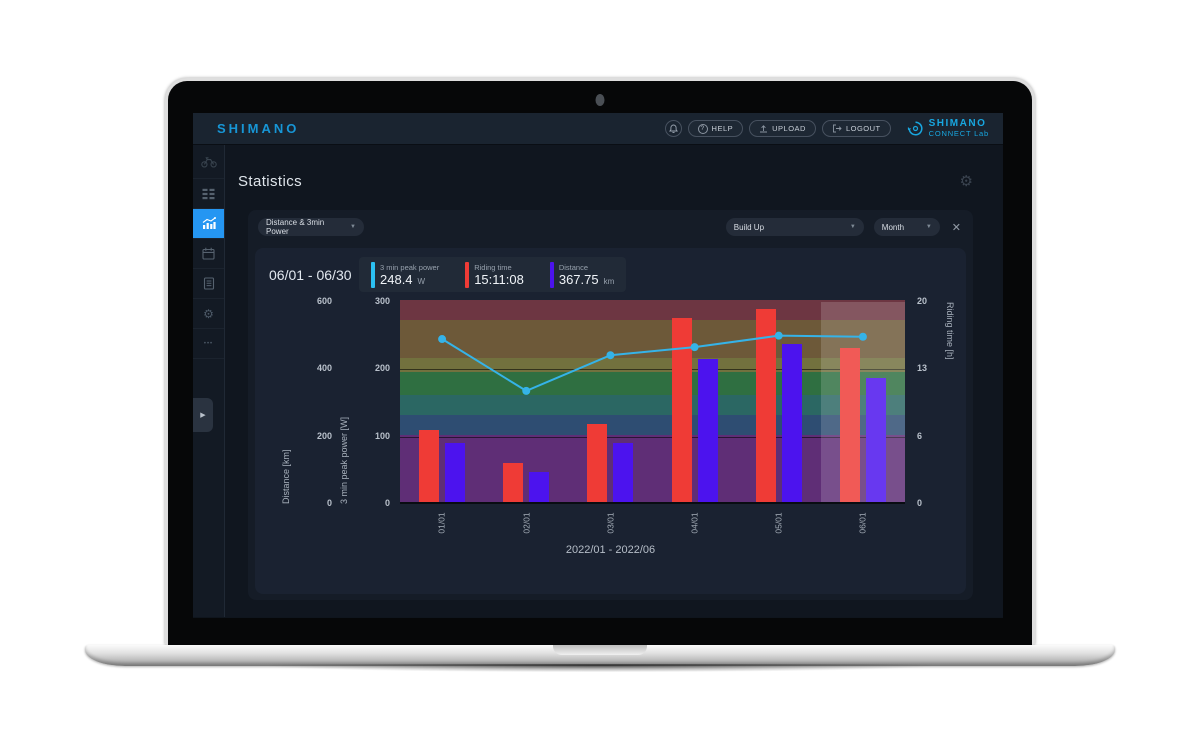 The width and height of the screenshot is (1200, 743). What do you see at coordinates (957, 124) in the screenshot?
I see `brand-line1: SHIMANO` at bounding box center [957, 124].